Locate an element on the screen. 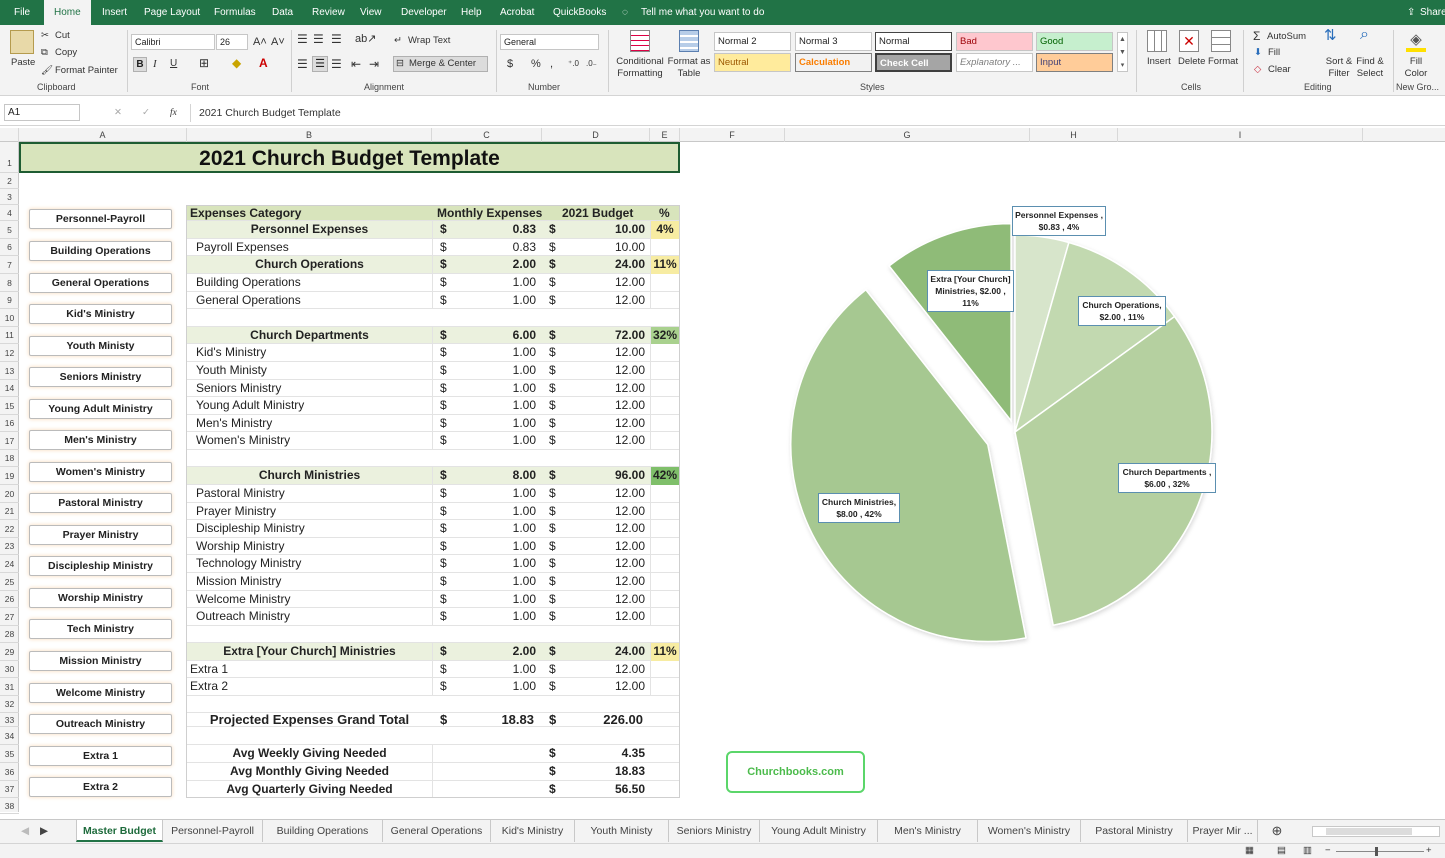  sheet-tab-personnel-payroll: Personnel-Payroll is located at coordinates (213, 831).